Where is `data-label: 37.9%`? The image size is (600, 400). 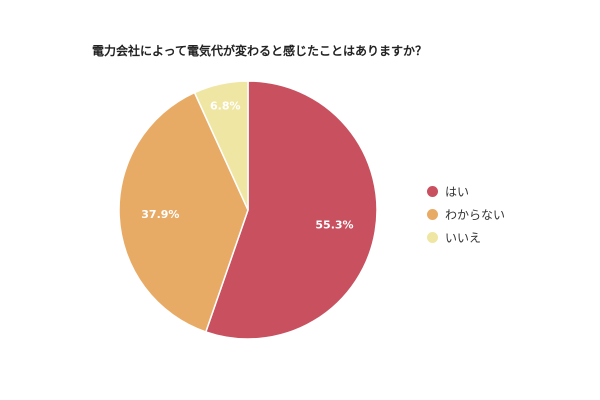 data-label: 37.9% is located at coordinates (160, 214).